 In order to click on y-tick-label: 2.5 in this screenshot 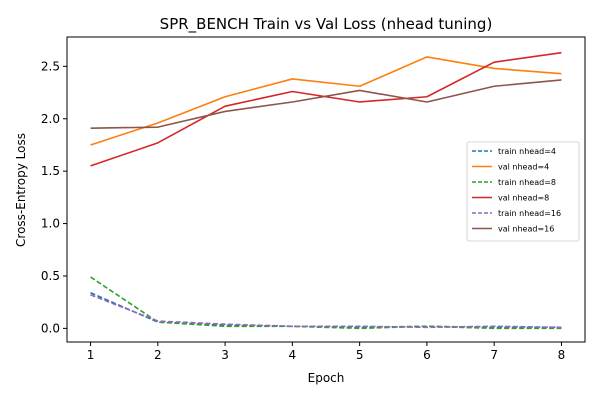, I will do `click(50, 66)`.